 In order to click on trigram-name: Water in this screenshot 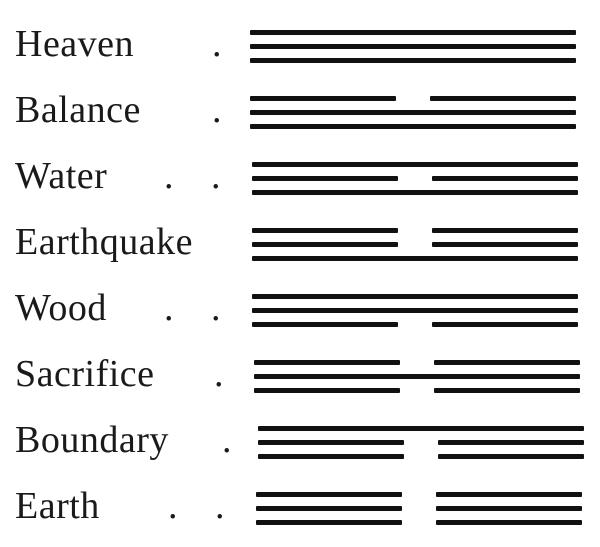, I will do `click(61, 176)`.